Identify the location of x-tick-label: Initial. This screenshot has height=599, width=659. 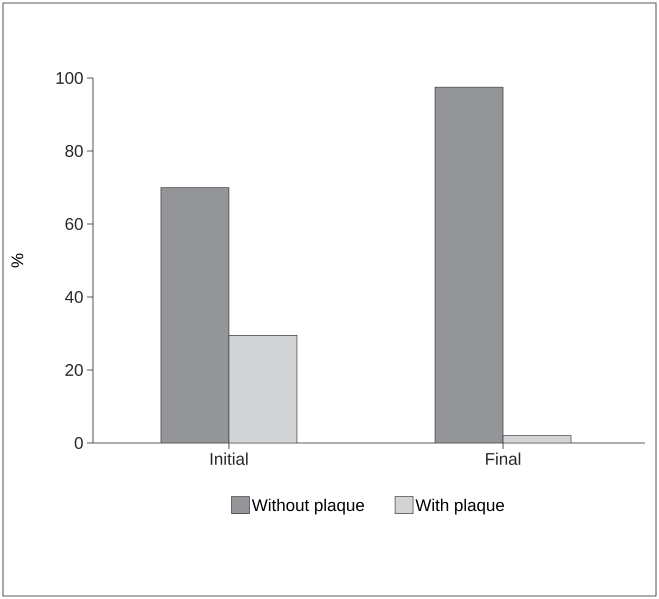
(229, 458).